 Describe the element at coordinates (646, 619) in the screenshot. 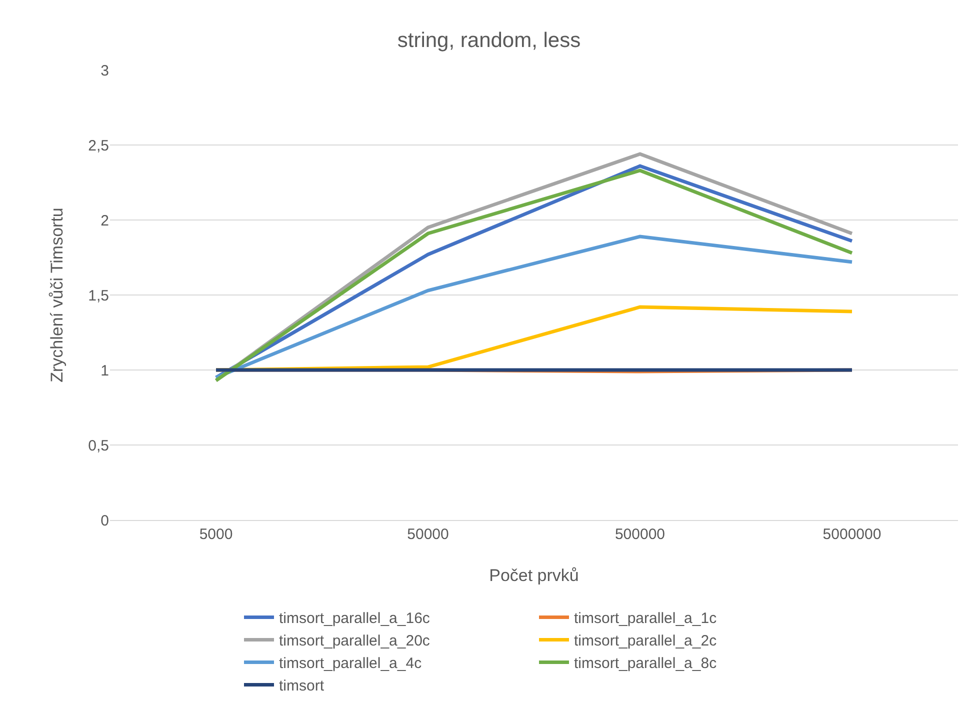

I see `legend-label: timsort_parallel_a_1c` at that location.